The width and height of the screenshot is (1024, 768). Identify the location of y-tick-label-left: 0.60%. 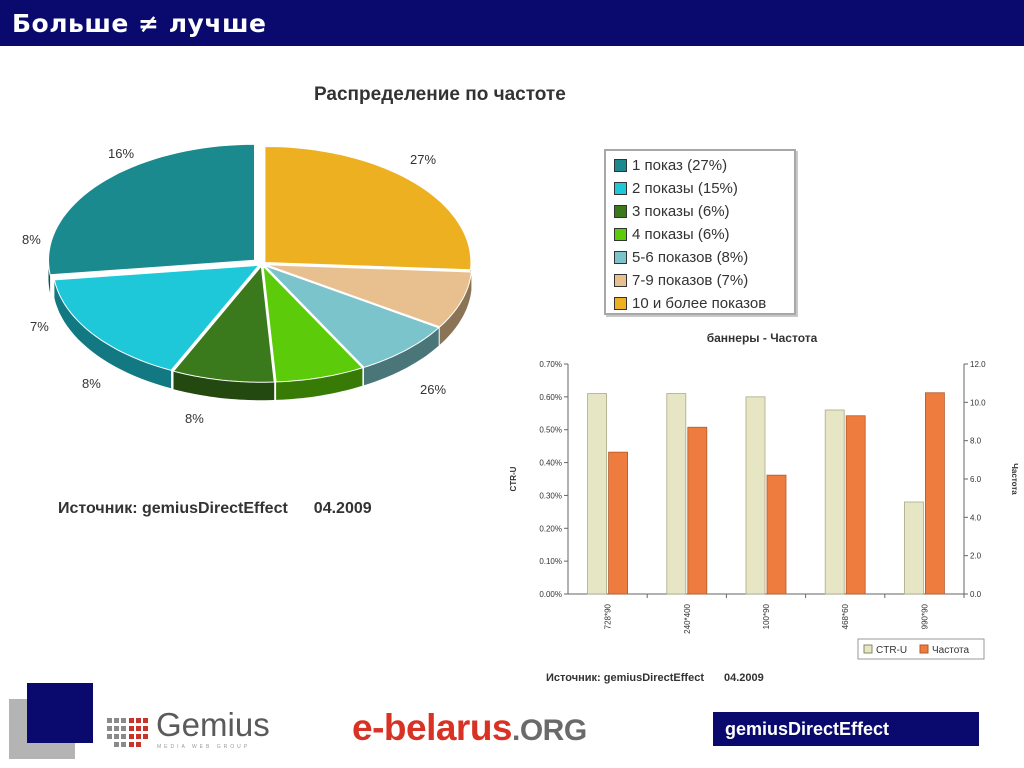
(550, 397).